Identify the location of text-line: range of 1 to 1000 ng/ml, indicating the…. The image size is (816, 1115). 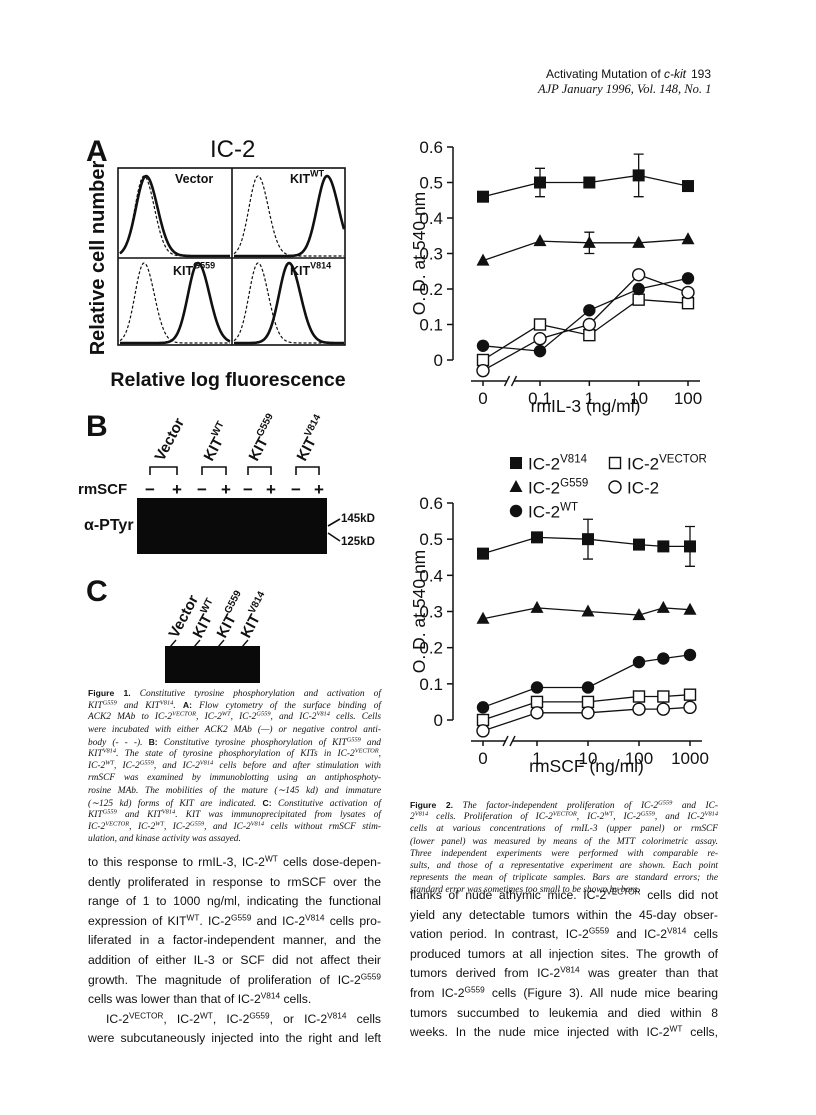
(234, 902).